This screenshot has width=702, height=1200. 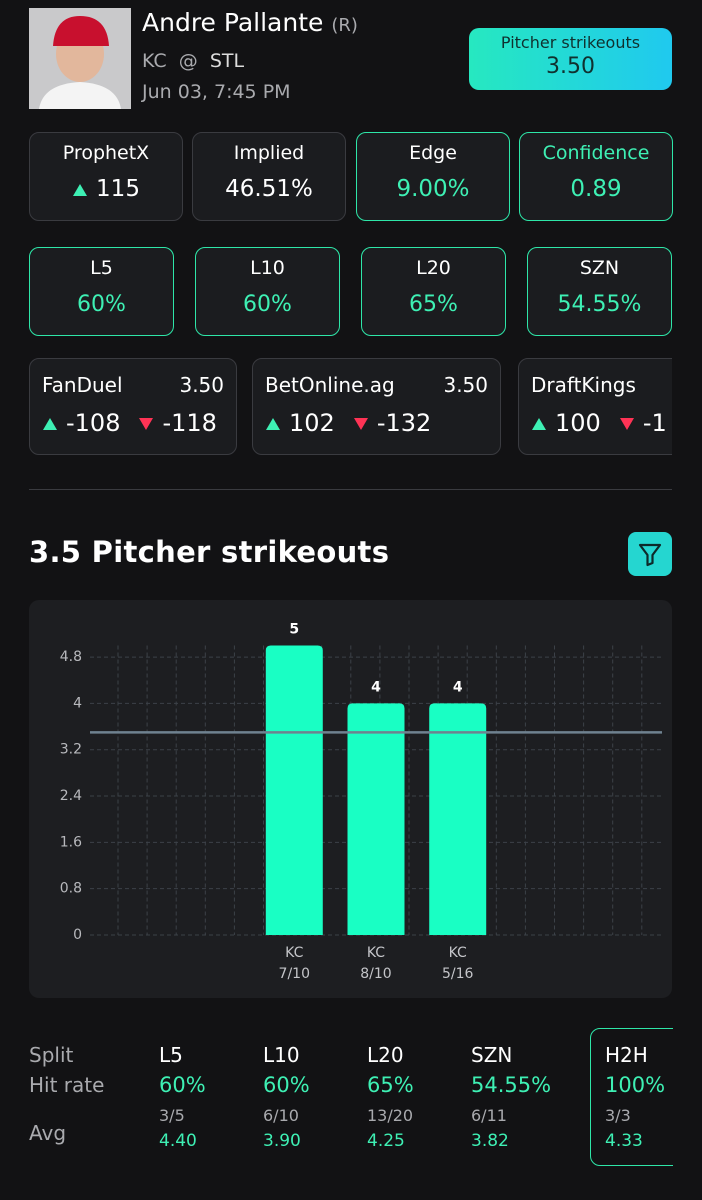 I want to click on opponent: STL, so click(x=227, y=61).